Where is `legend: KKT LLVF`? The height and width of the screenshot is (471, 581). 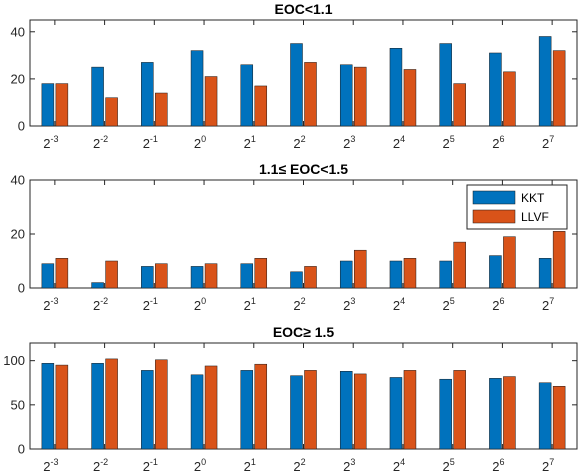
legend: KKT LLVF is located at coordinates (517, 207).